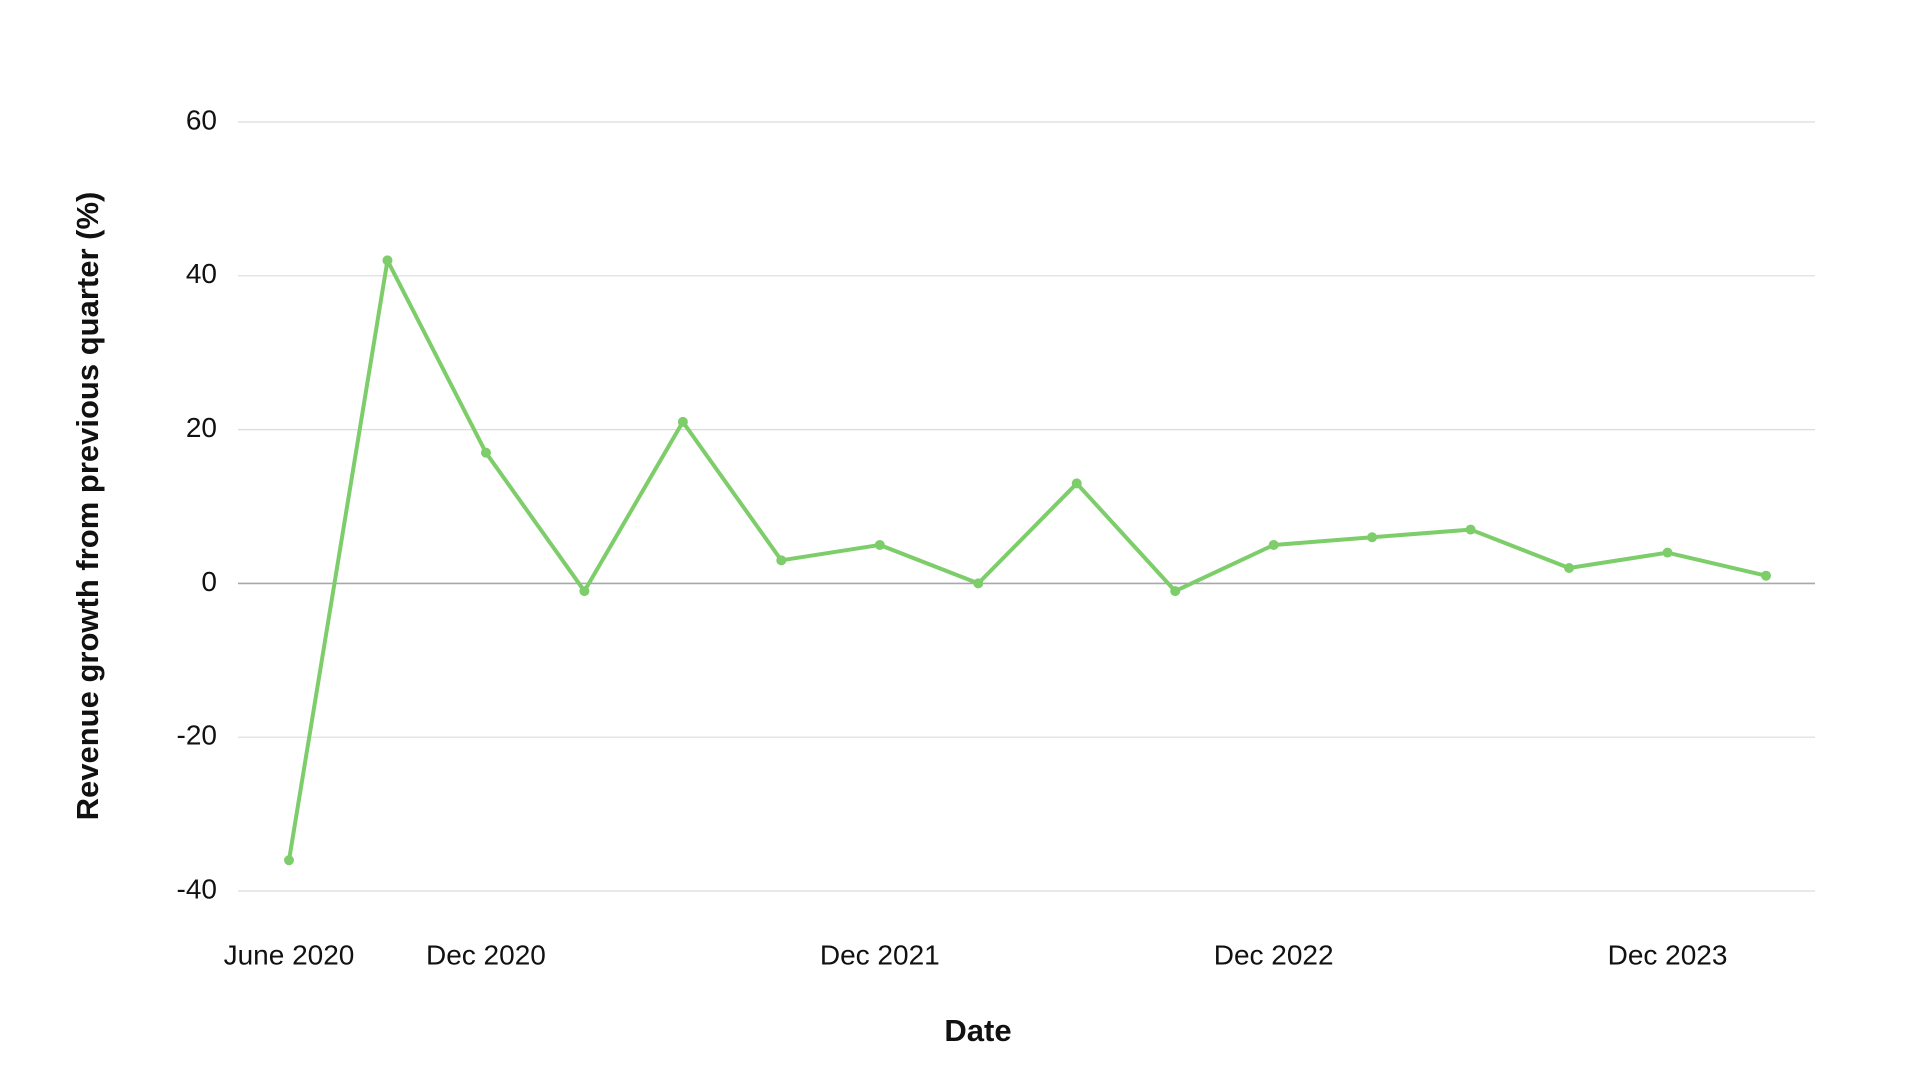 This screenshot has width=1920, height=1080. What do you see at coordinates (201, 119) in the screenshot?
I see `y-tick-label: 60` at bounding box center [201, 119].